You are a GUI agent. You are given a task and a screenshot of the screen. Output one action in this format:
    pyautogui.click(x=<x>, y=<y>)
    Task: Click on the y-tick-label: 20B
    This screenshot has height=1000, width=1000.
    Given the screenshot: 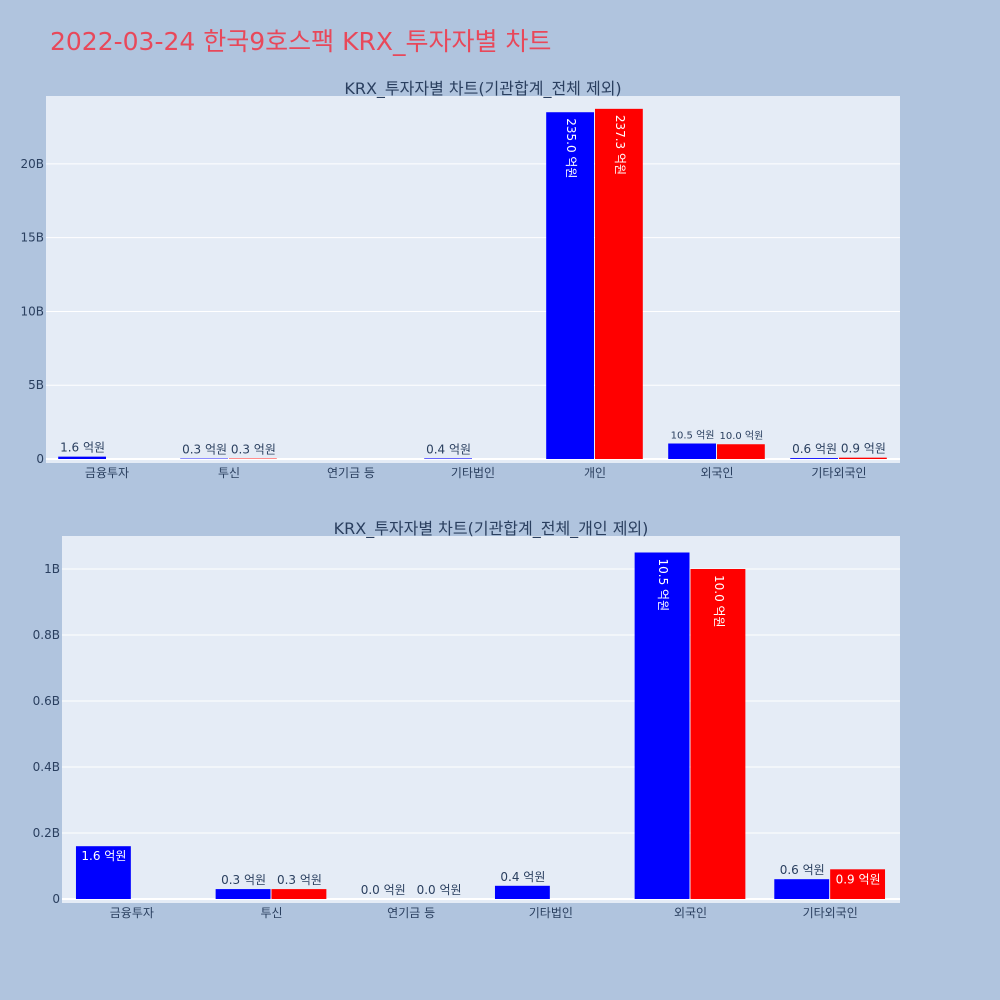 What is the action you would take?
    pyautogui.click(x=32, y=164)
    